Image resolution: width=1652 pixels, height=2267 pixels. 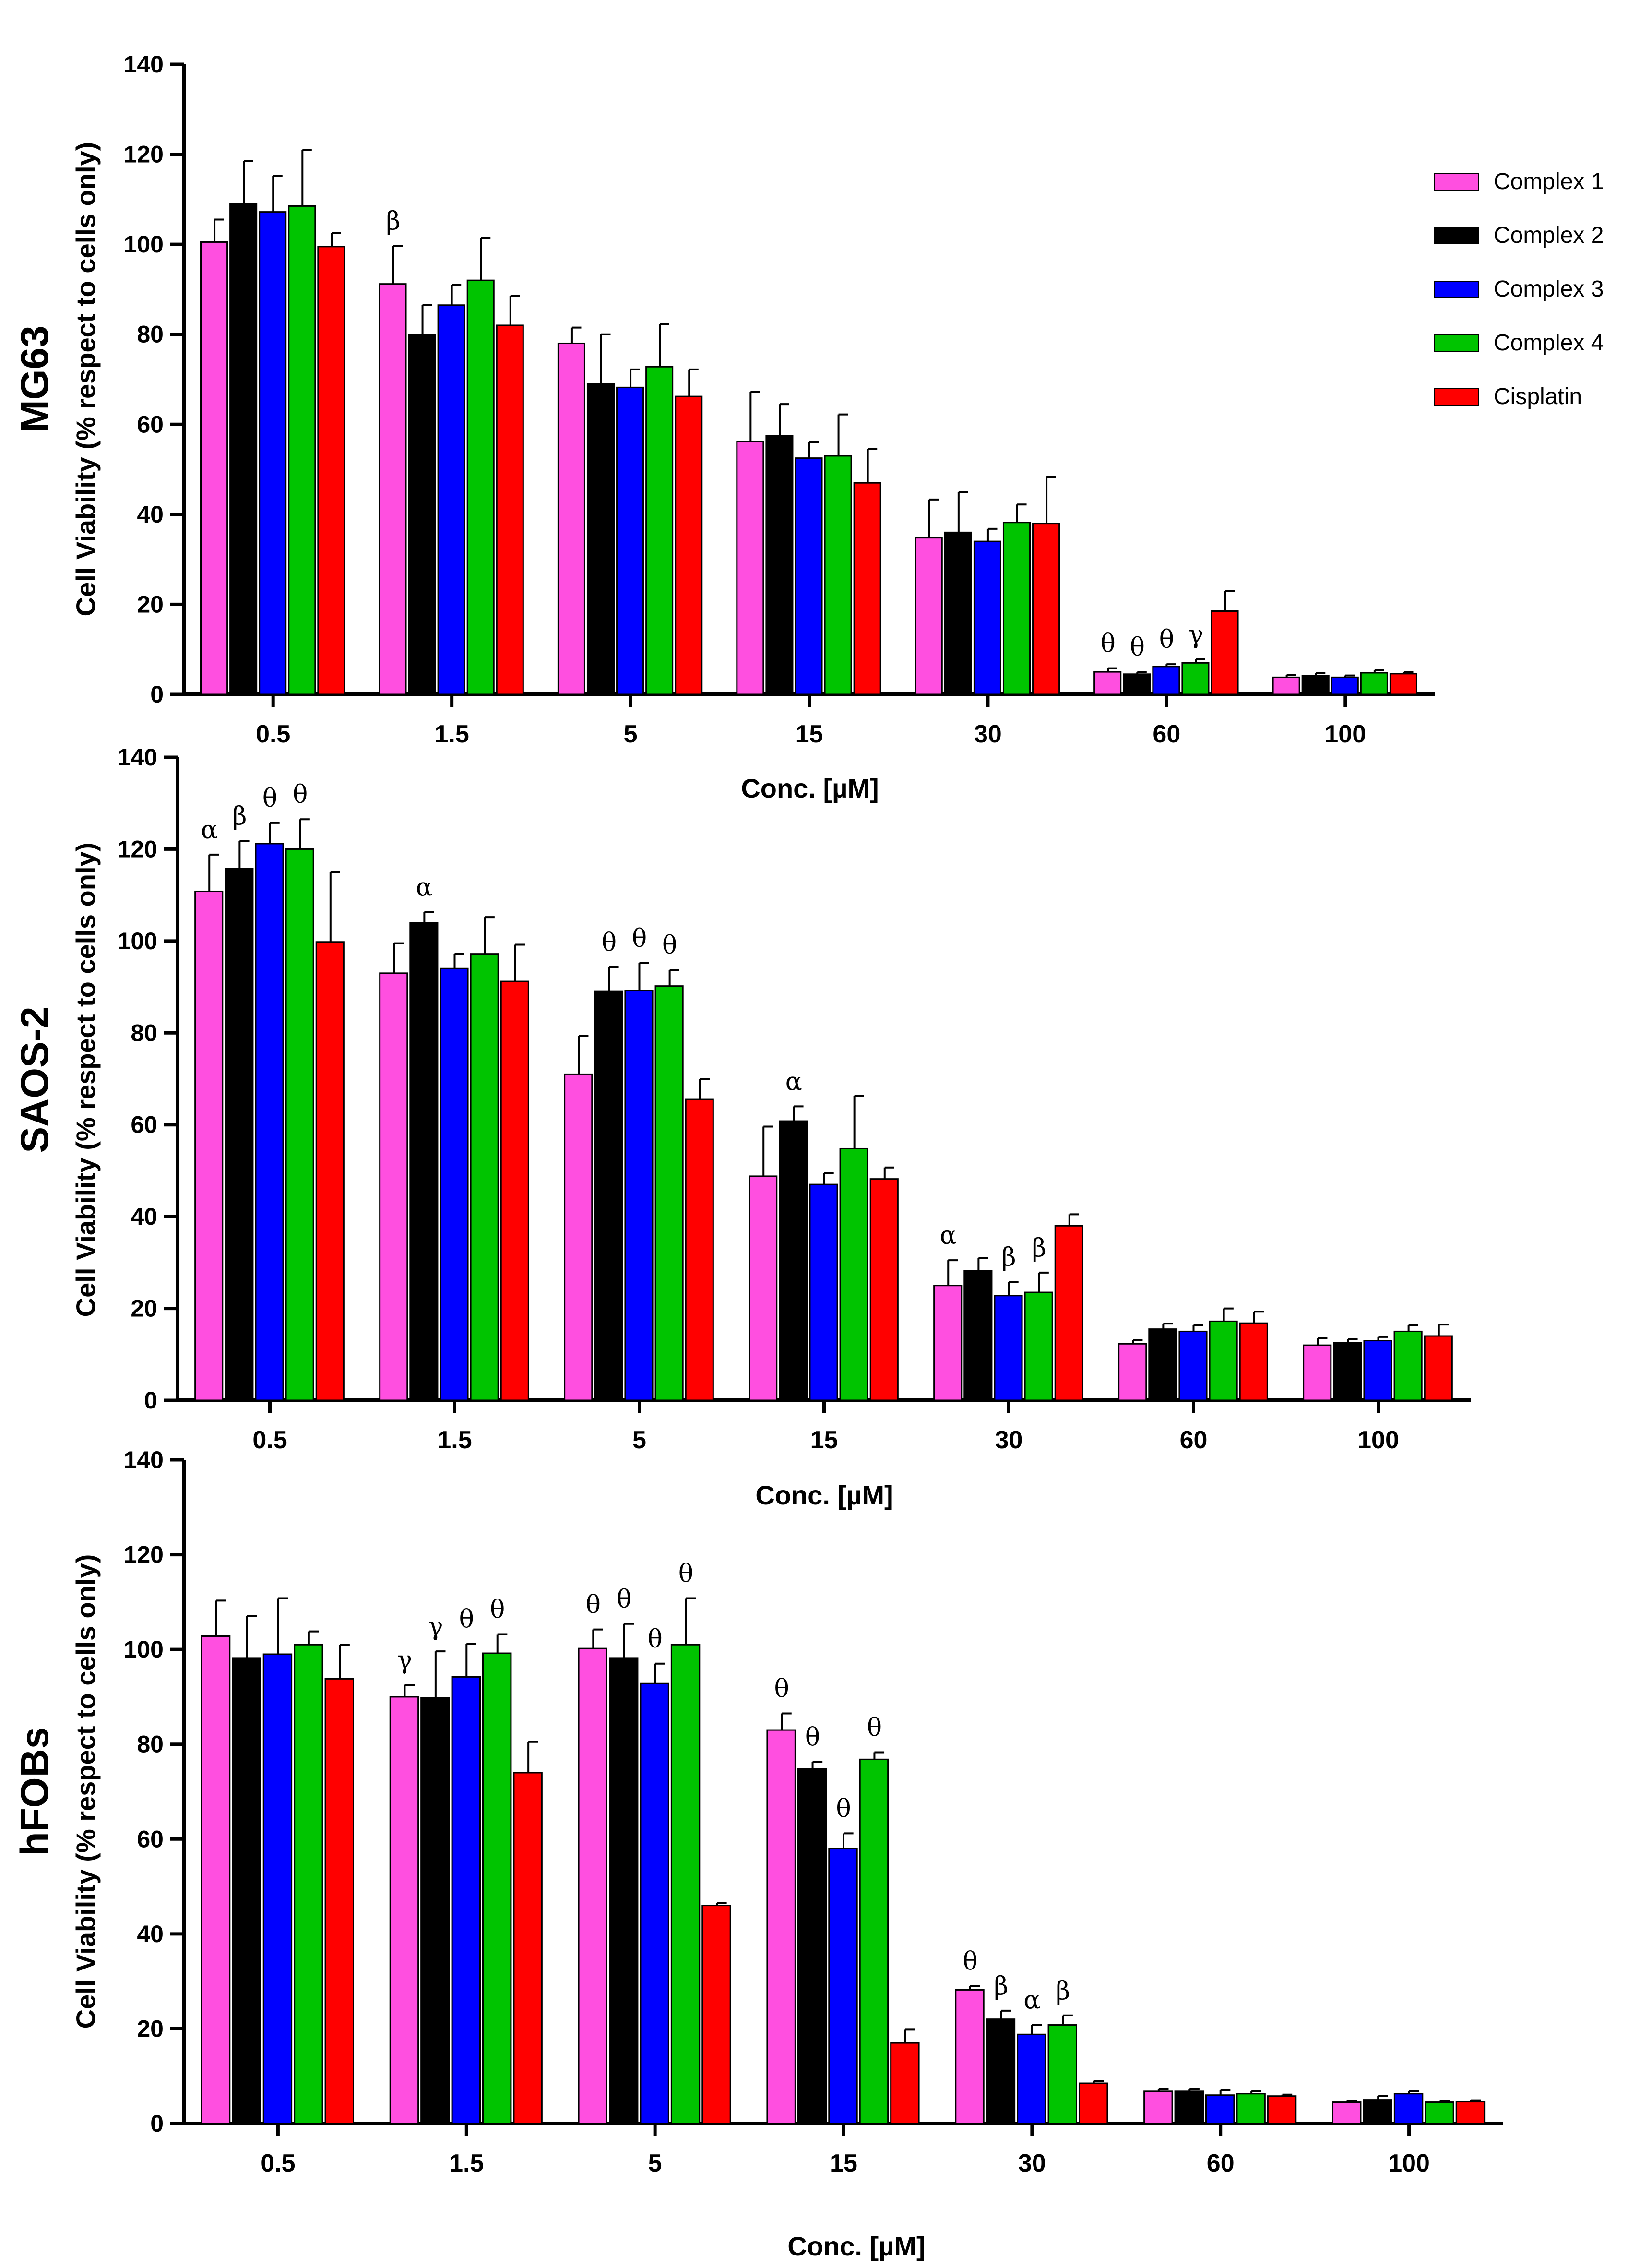 What do you see at coordinates (435, 1910) in the screenshot?
I see `bar-complex-2-1.5` at bounding box center [435, 1910].